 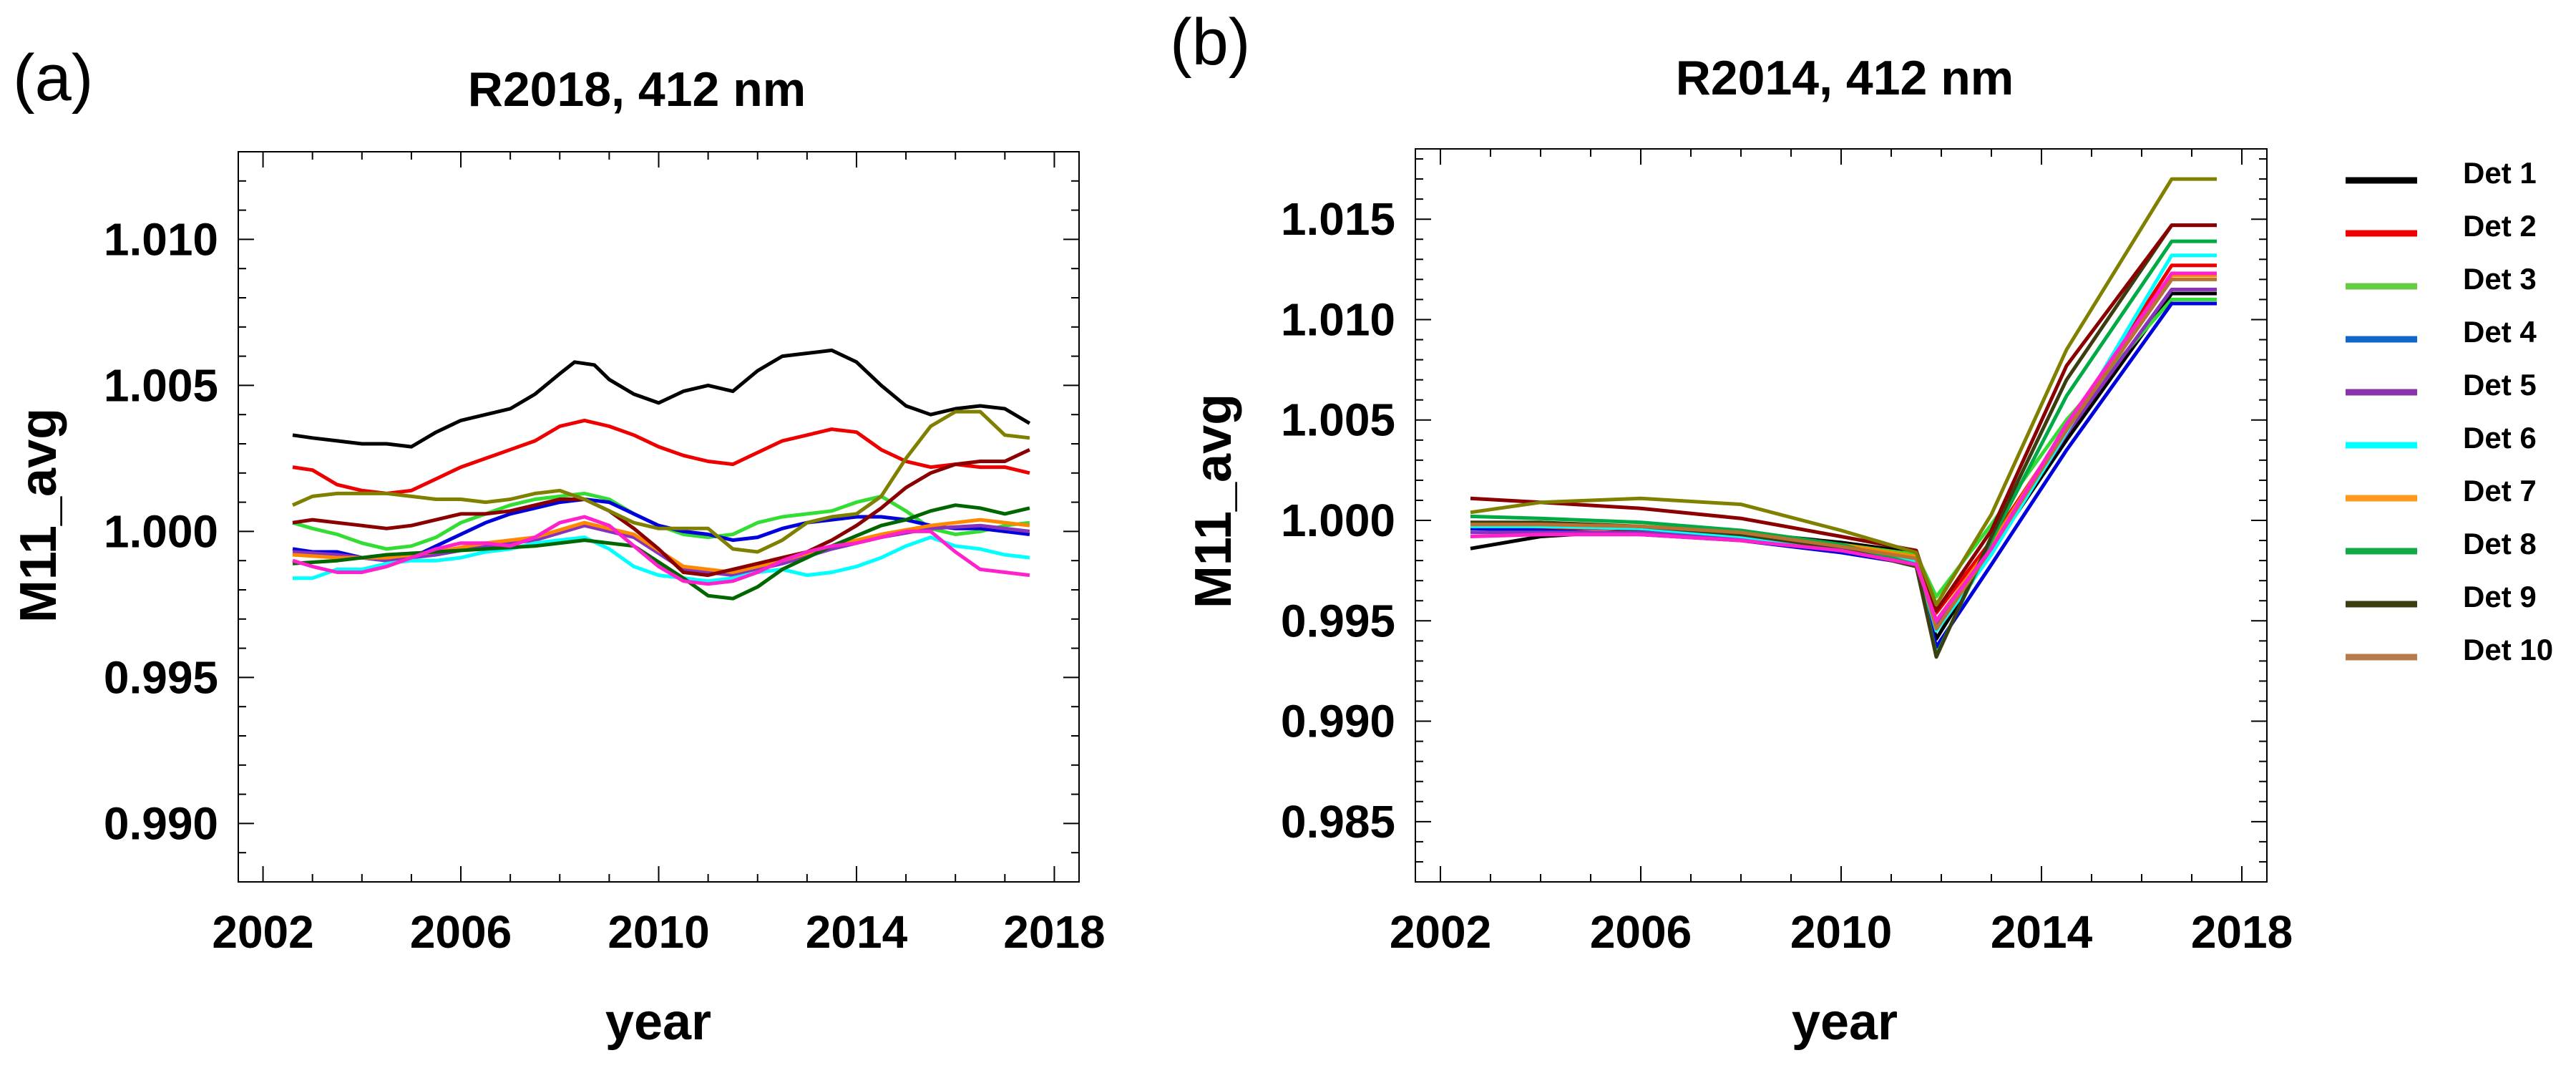 I want to click on series-line-b-pink, so click(x=1843, y=447).